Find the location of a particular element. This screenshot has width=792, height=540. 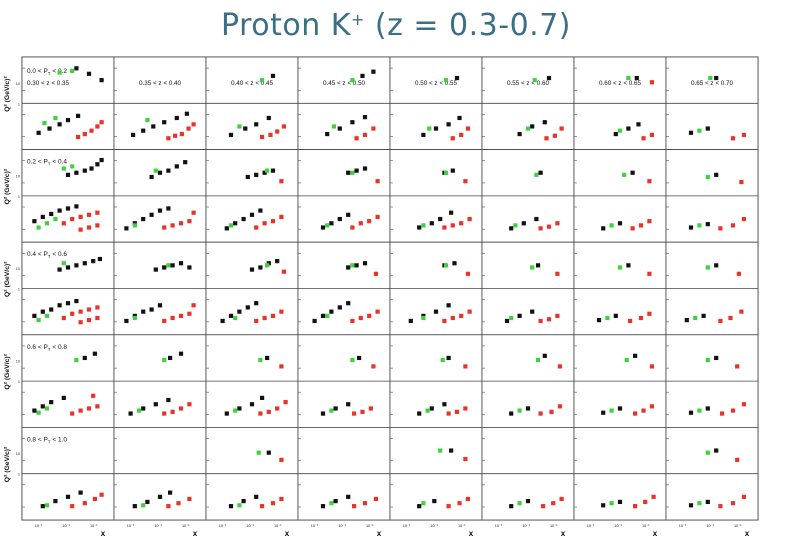

panel-r4-c1 is located at coordinates (160, 473).